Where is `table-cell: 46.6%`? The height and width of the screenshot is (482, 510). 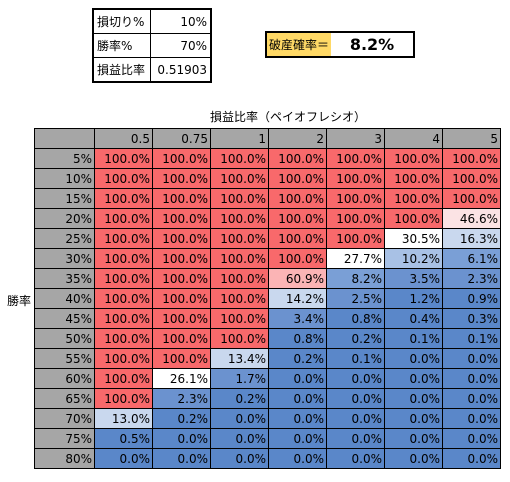
table-cell: 46.6% is located at coordinates (471, 218).